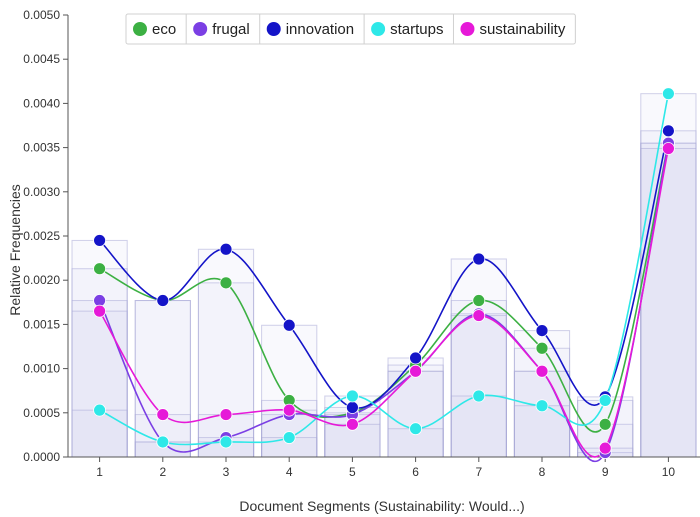 The image size is (700, 517). I want to click on y-tick-label: 0.0030, so click(41, 192).